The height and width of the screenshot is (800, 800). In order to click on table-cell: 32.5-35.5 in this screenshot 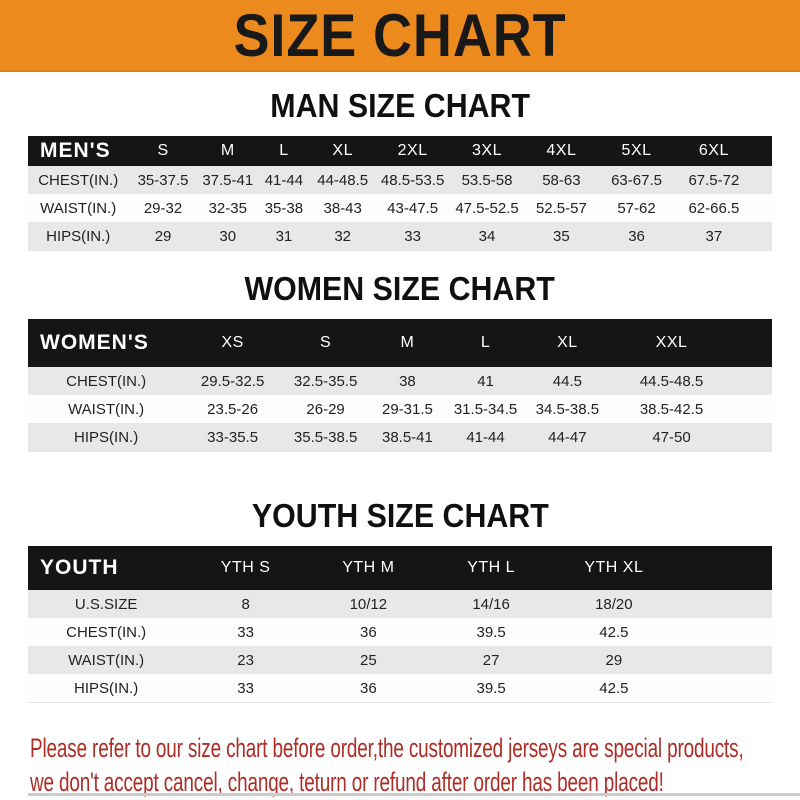, I will do `click(325, 381)`.